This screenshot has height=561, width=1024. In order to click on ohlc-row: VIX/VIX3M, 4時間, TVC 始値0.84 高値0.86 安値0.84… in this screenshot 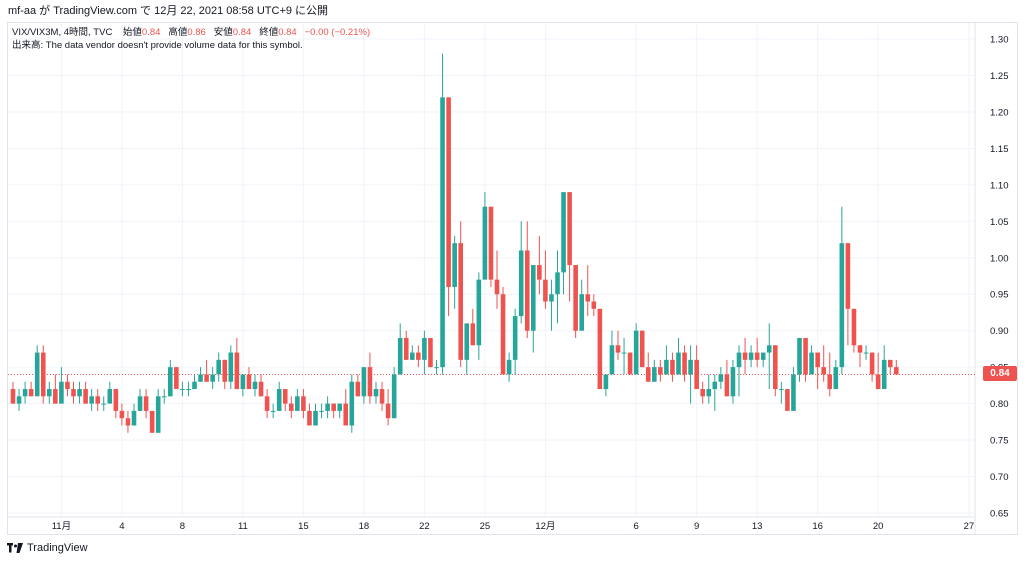, I will do `click(191, 32)`.